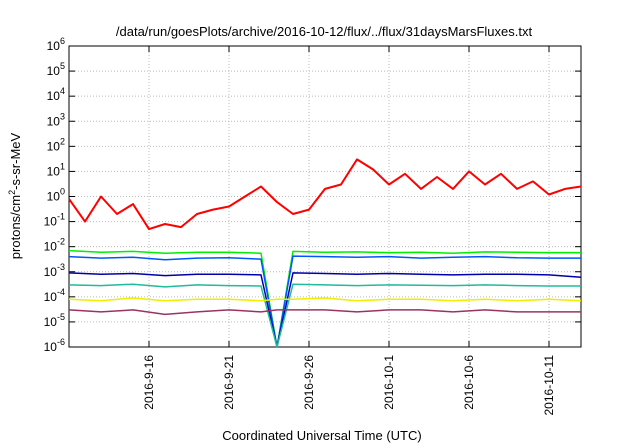 This screenshot has width=640, height=448. What do you see at coordinates (56, 169) in the screenshot?
I see `y-tick-label: 10¹` at bounding box center [56, 169].